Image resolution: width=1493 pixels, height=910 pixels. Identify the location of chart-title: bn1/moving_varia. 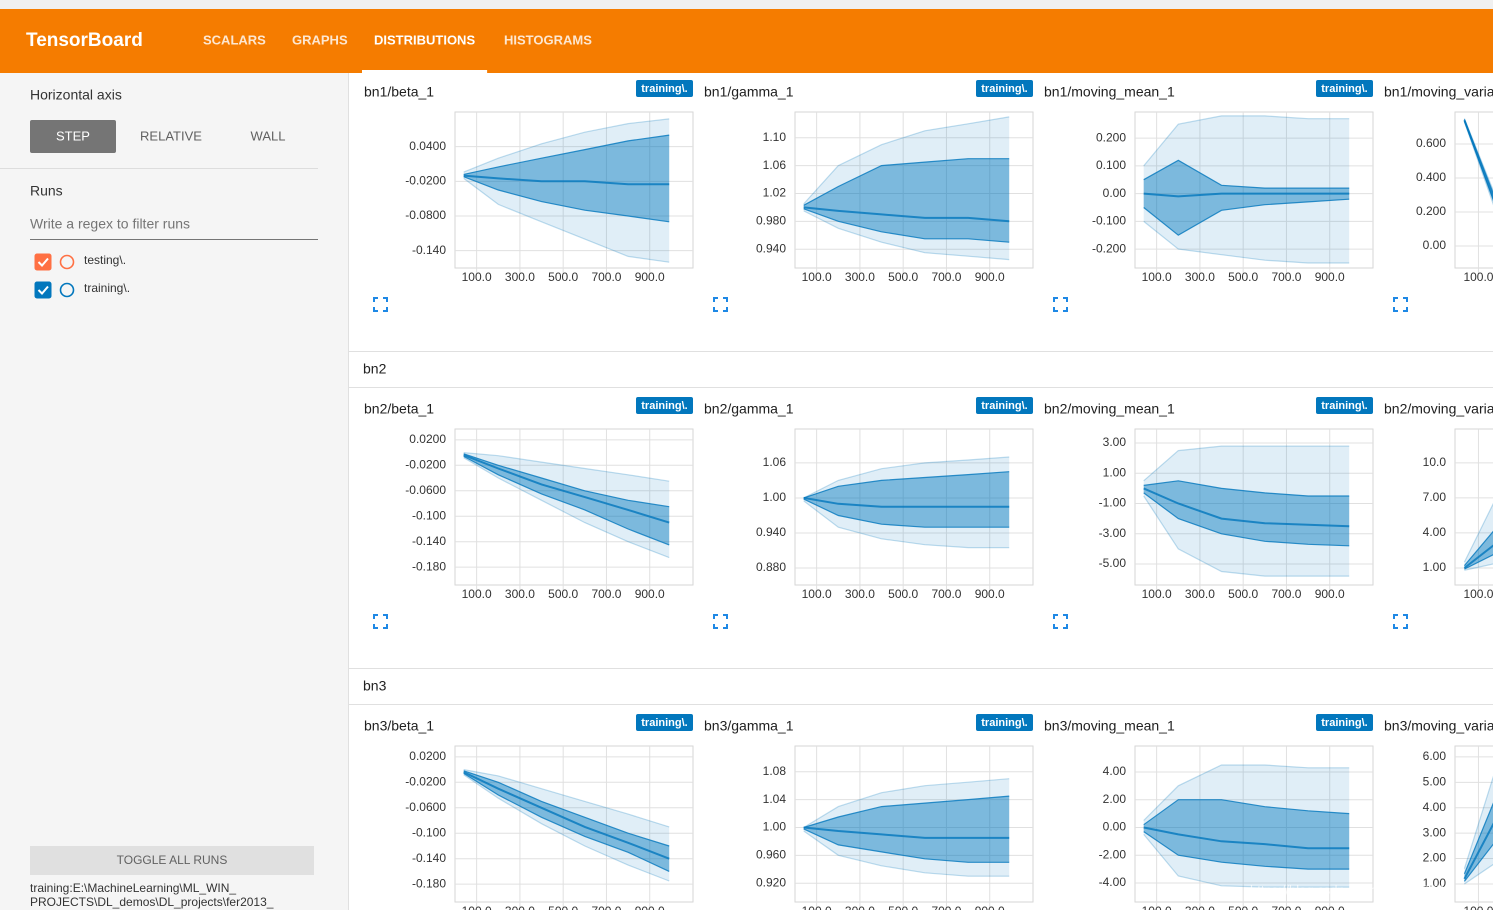
(1438, 92).